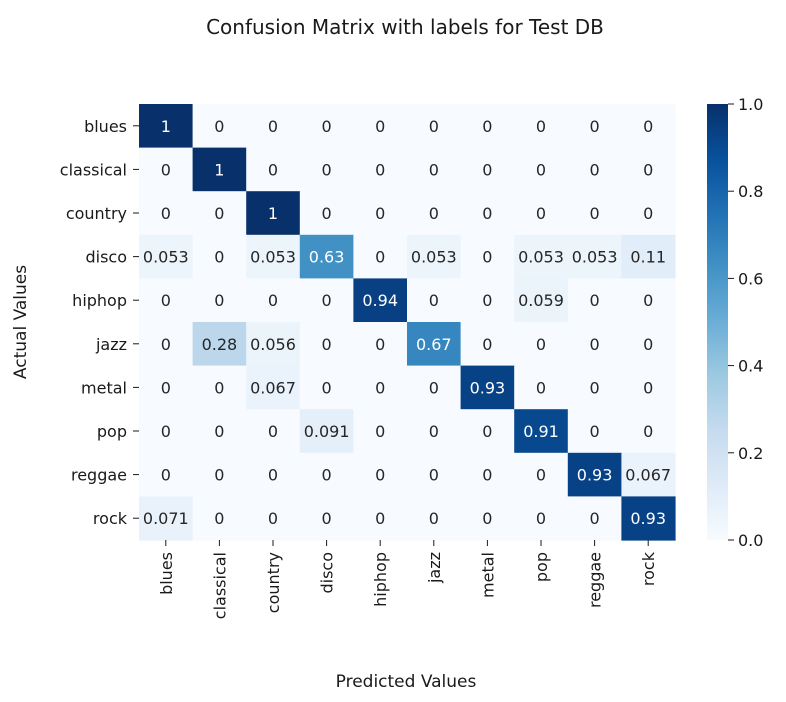 This screenshot has width=786, height=702. What do you see at coordinates (541, 257) in the screenshot?
I see `cell-value-label: 0.053` at bounding box center [541, 257].